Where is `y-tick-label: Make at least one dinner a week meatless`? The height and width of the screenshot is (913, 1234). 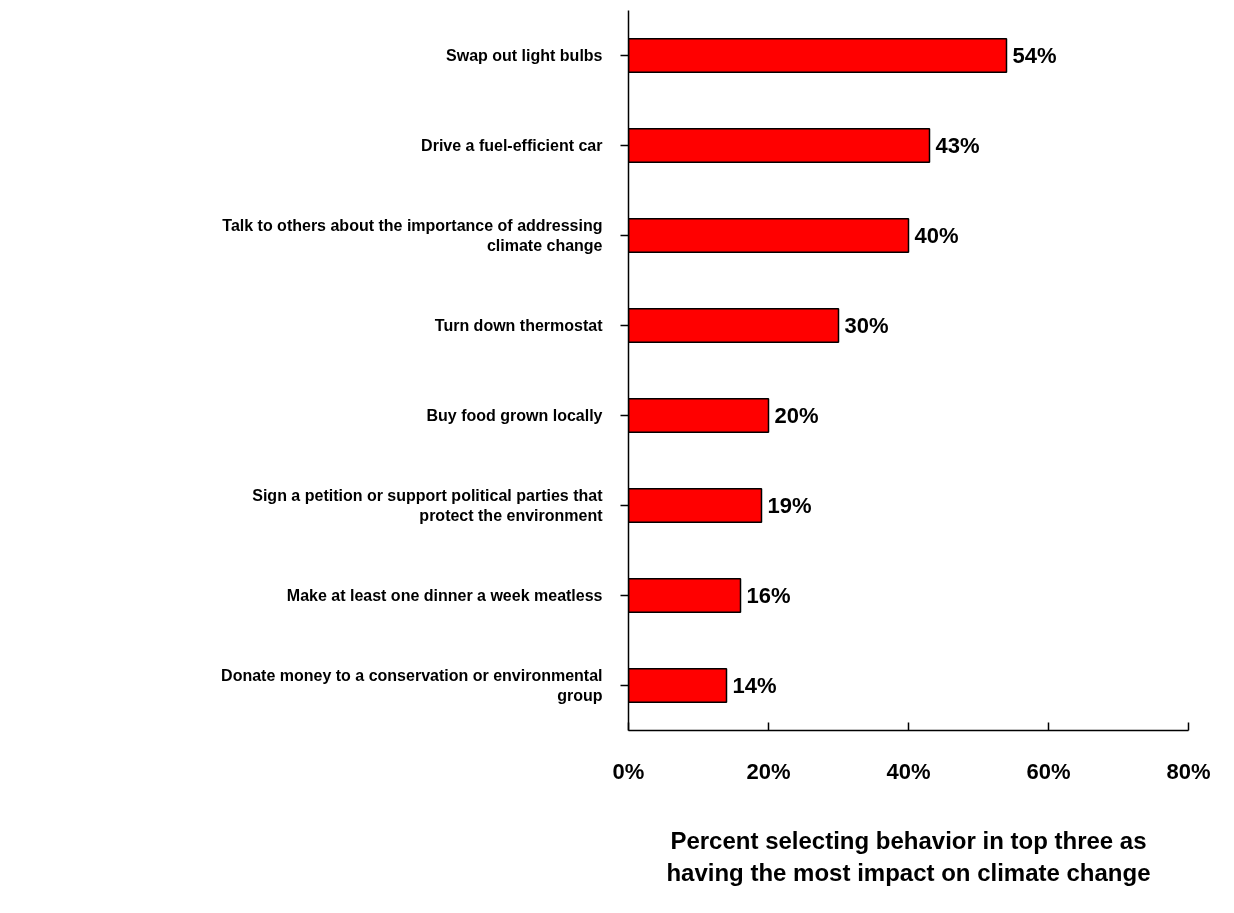
y-tick-label: Make at least one dinner a week meatless is located at coordinates (444, 595).